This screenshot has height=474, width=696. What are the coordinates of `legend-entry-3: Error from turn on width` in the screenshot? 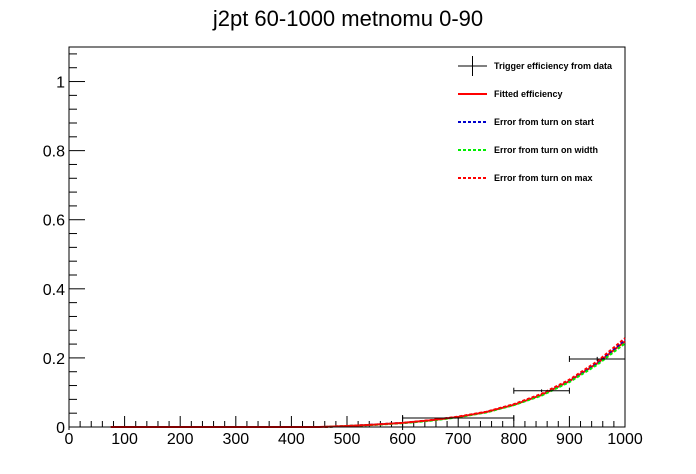 It's located at (528, 150).